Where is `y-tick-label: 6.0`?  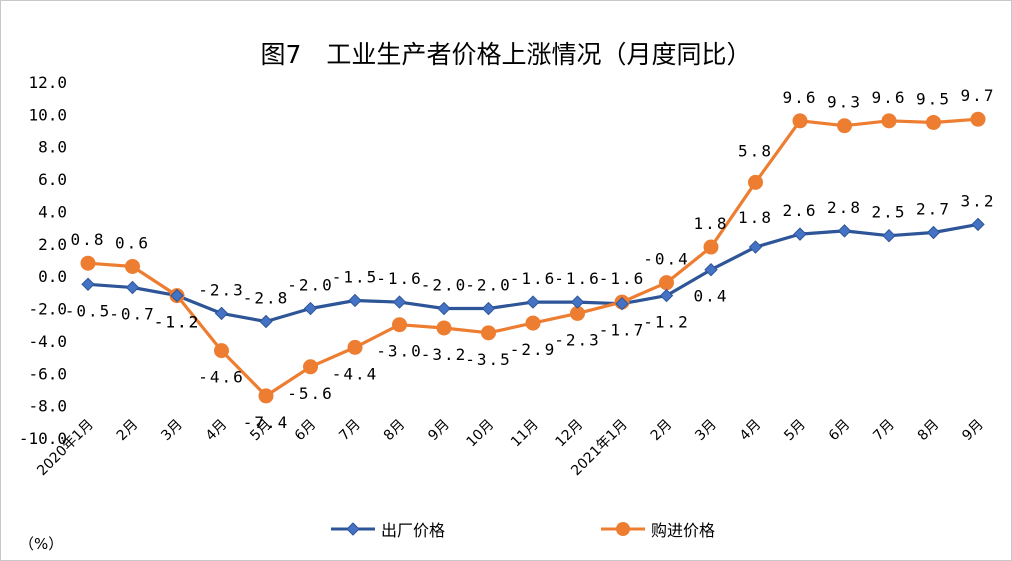
y-tick-label: 6.0 is located at coordinates (52, 179).